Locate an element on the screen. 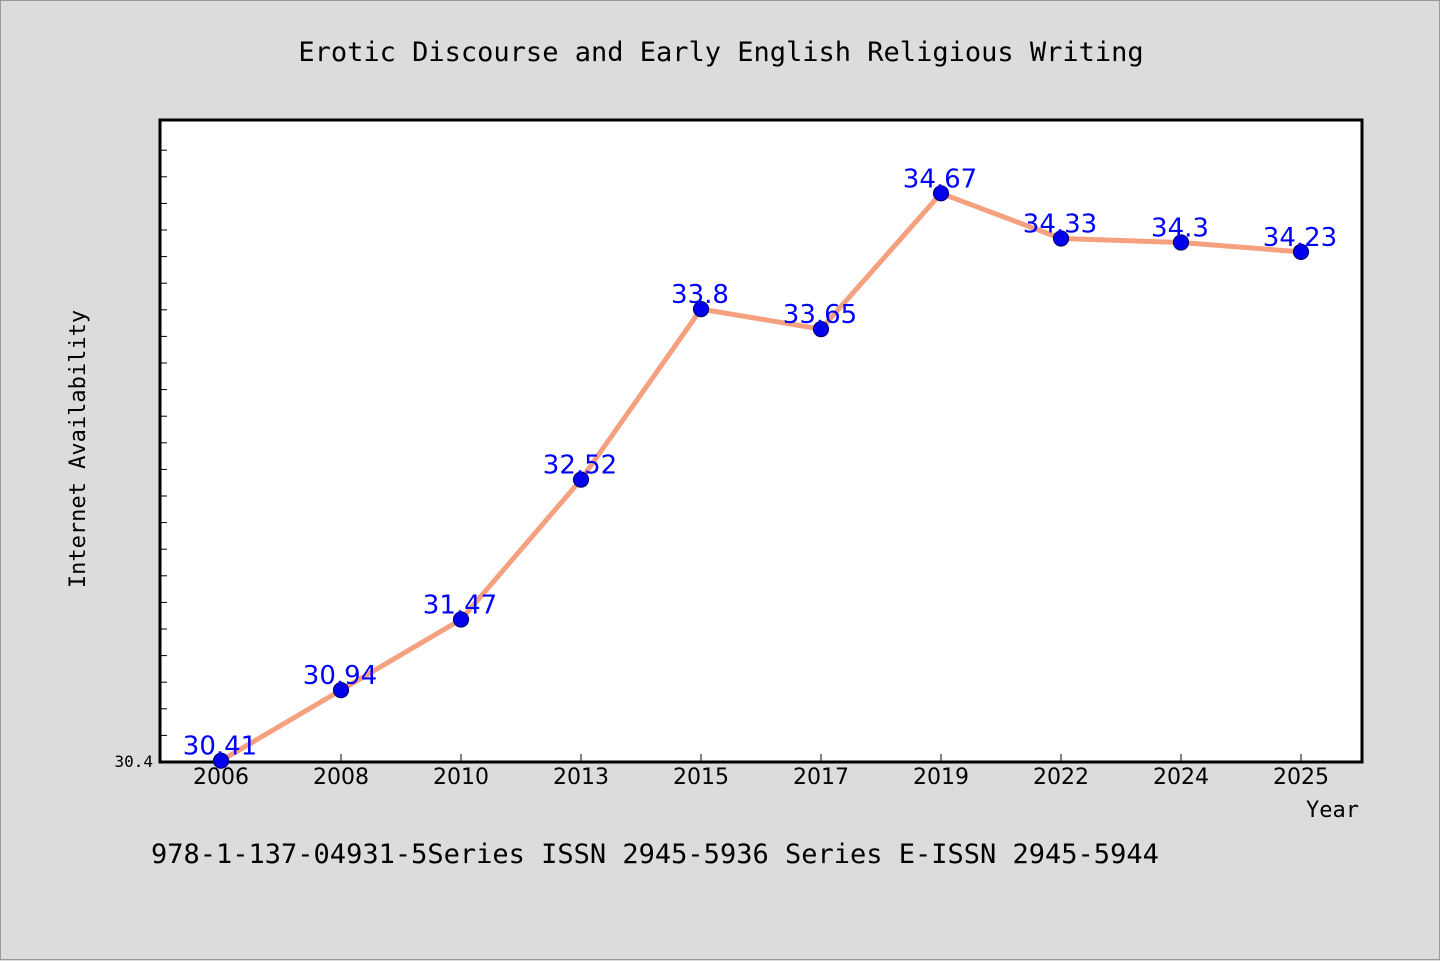  x-tick-label: 2006 is located at coordinates (221, 777).